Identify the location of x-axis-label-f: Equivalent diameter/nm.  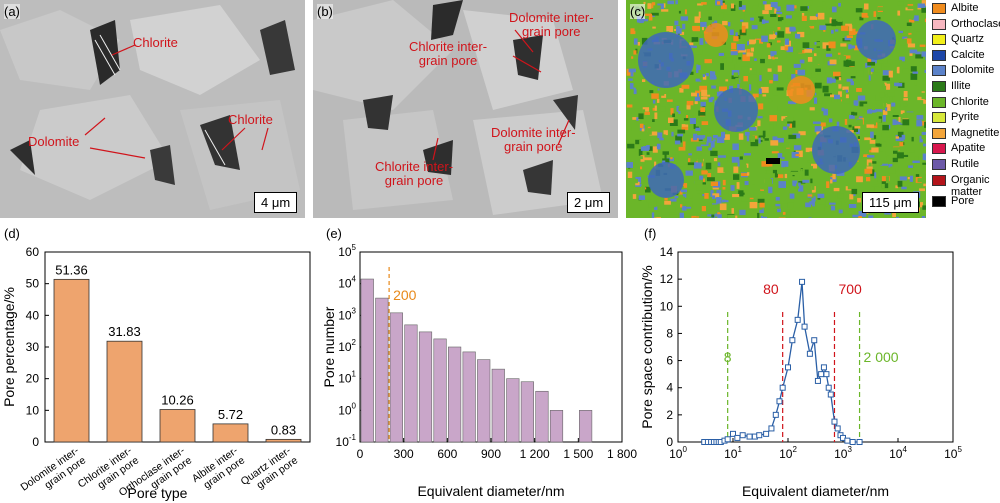
(815, 491).